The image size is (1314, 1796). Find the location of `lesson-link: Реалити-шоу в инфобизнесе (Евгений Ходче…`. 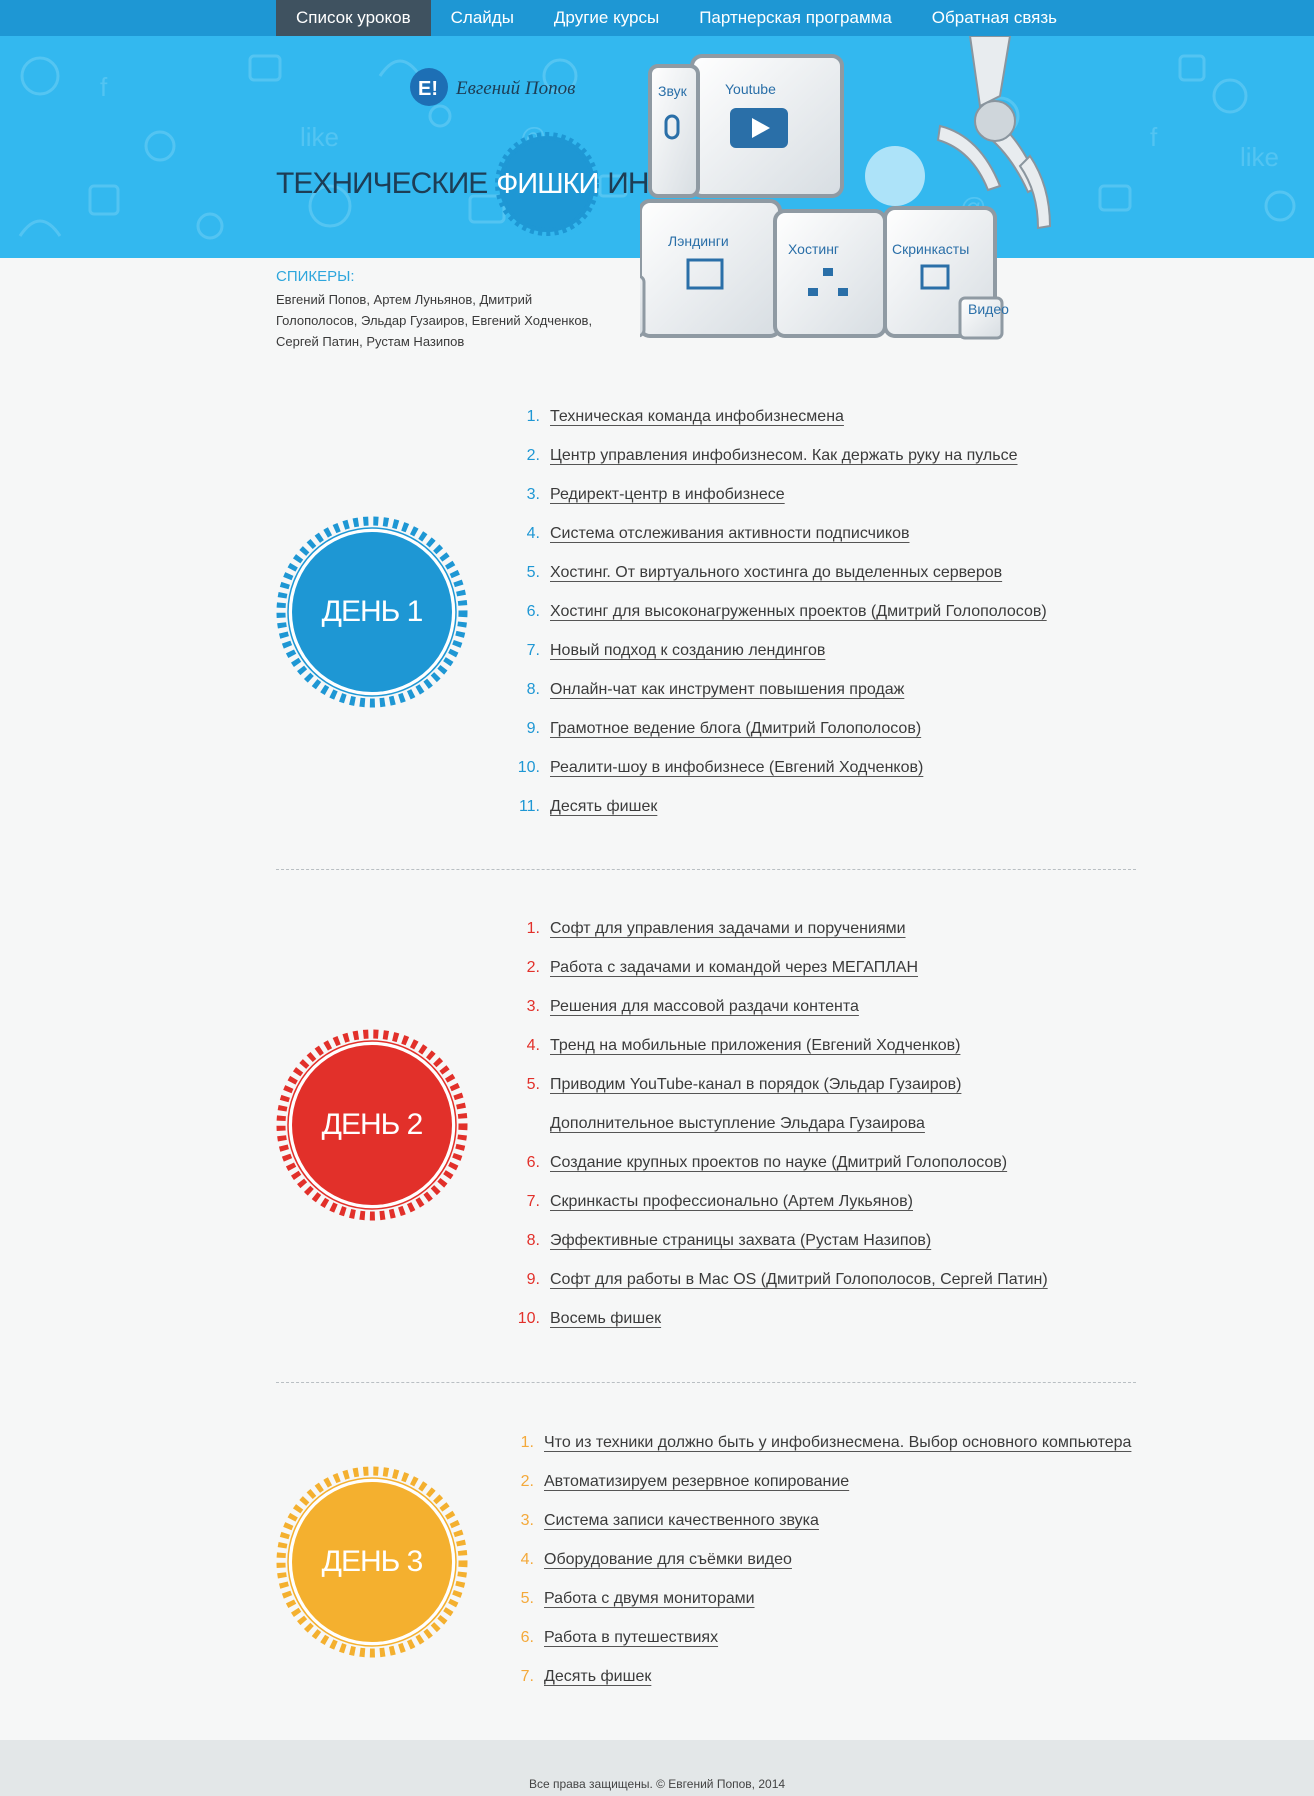

lesson-link: Реалити-шоу в инфобизнесе (Евгений Ходче… is located at coordinates (737, 767).